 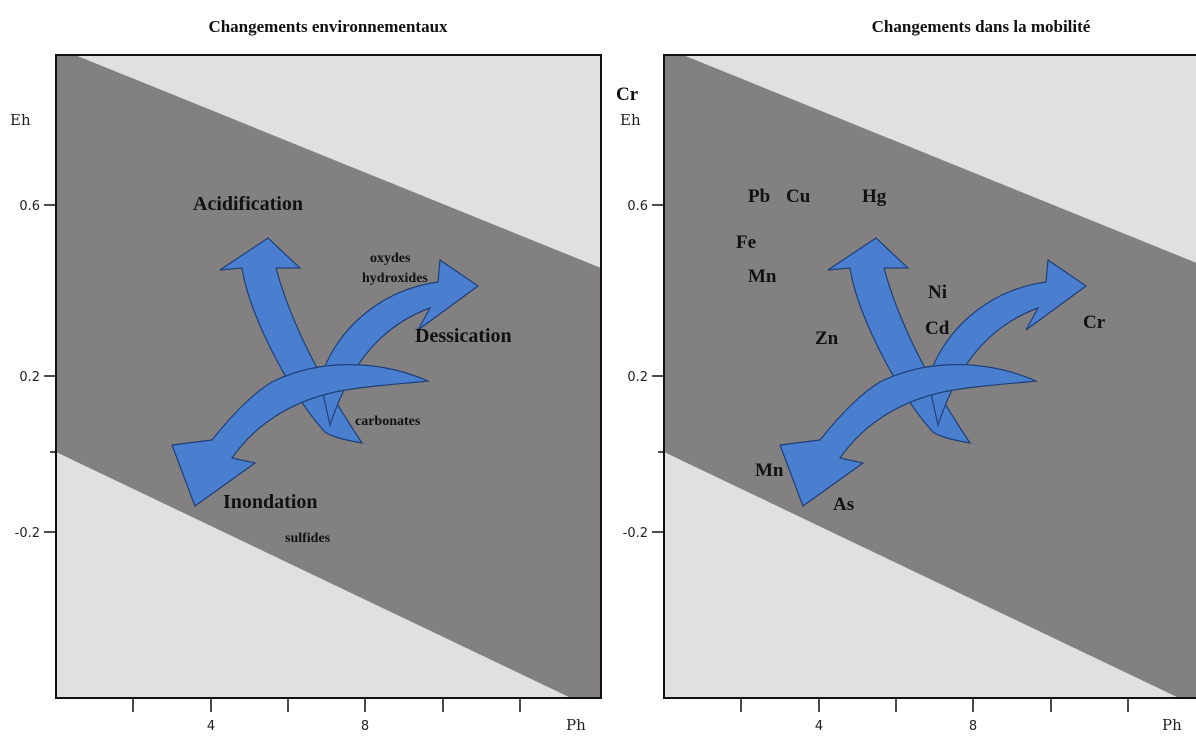 What do you see at coordinates (308, 538) in the screenshot?
I see `label-sulfides: sulfides` at bounding box center [308, 538].